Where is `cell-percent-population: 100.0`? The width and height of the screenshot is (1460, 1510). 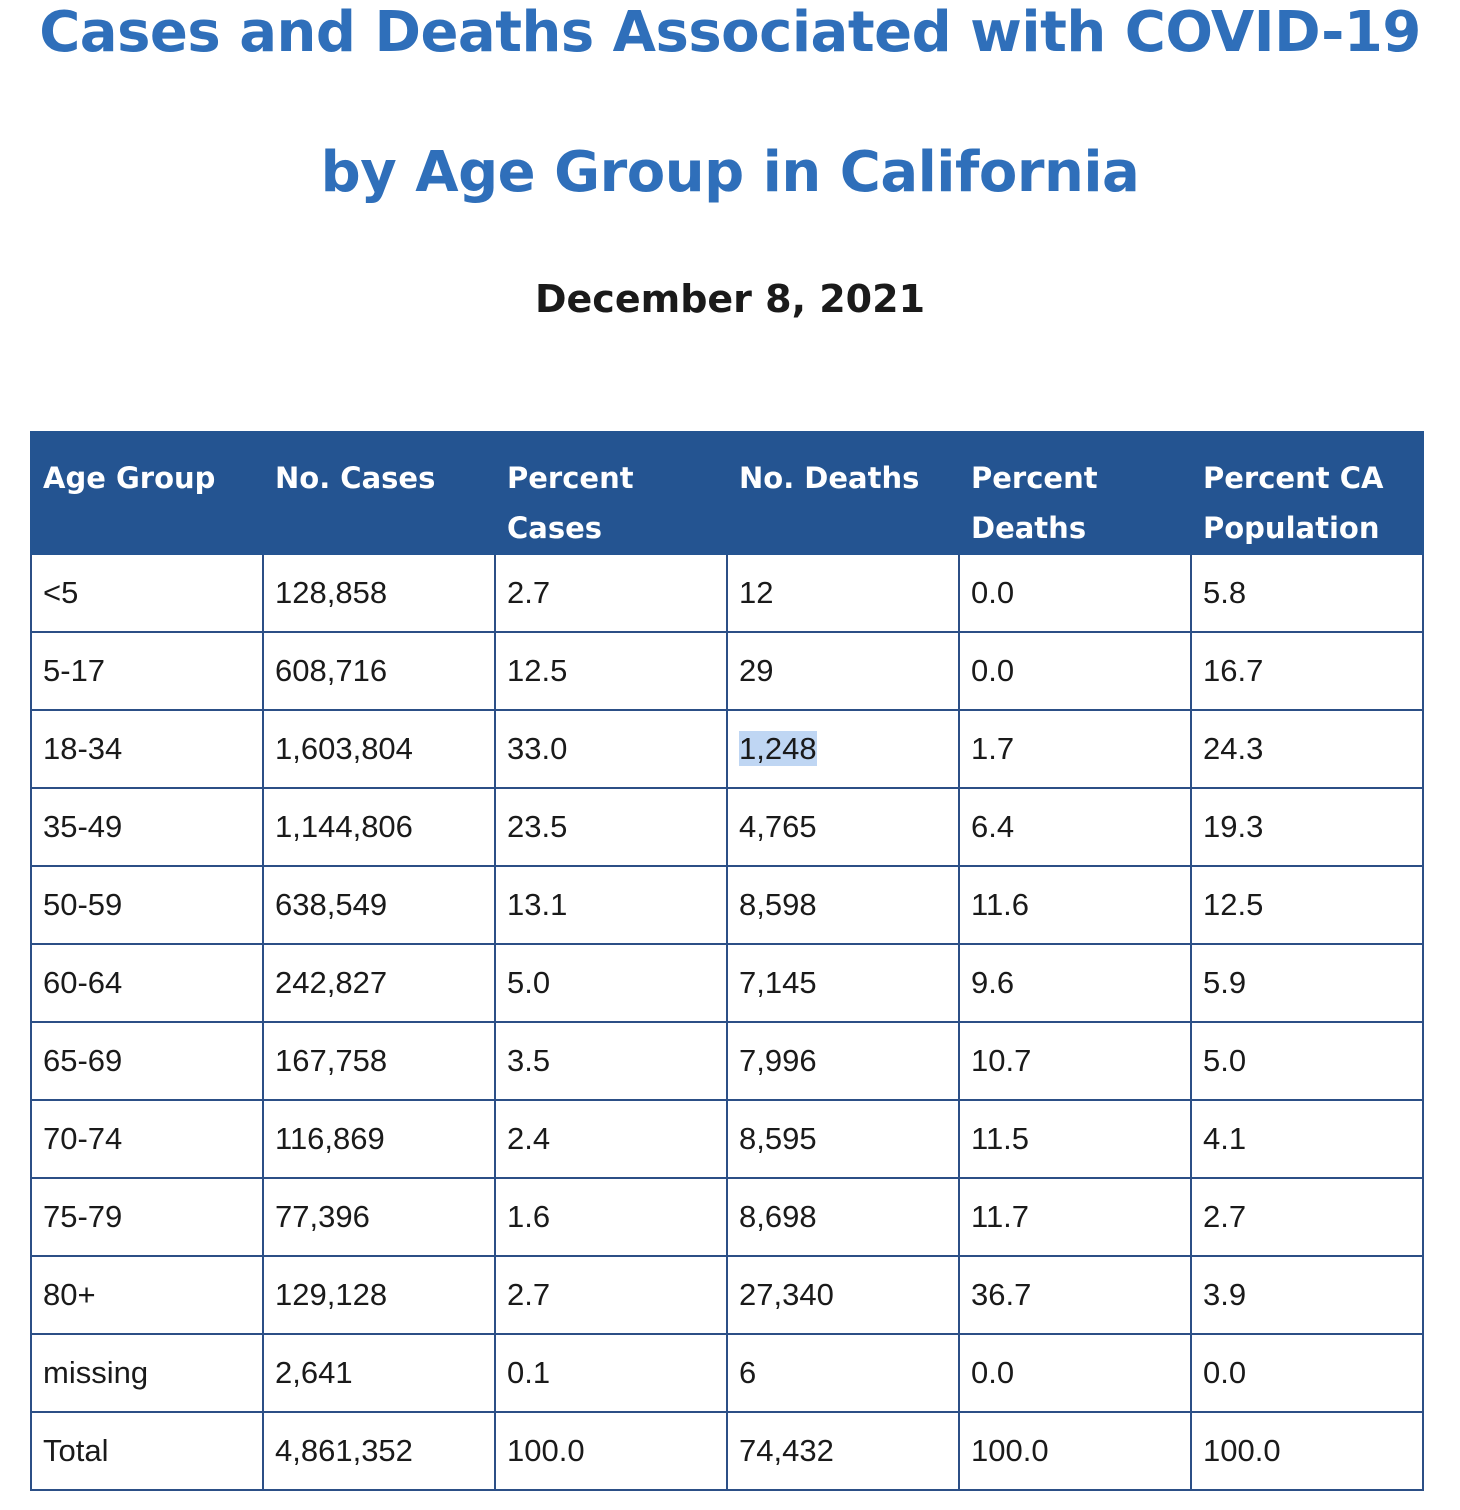 cell-percent-population: 100.0 is located at coordinates (1307, 1451).